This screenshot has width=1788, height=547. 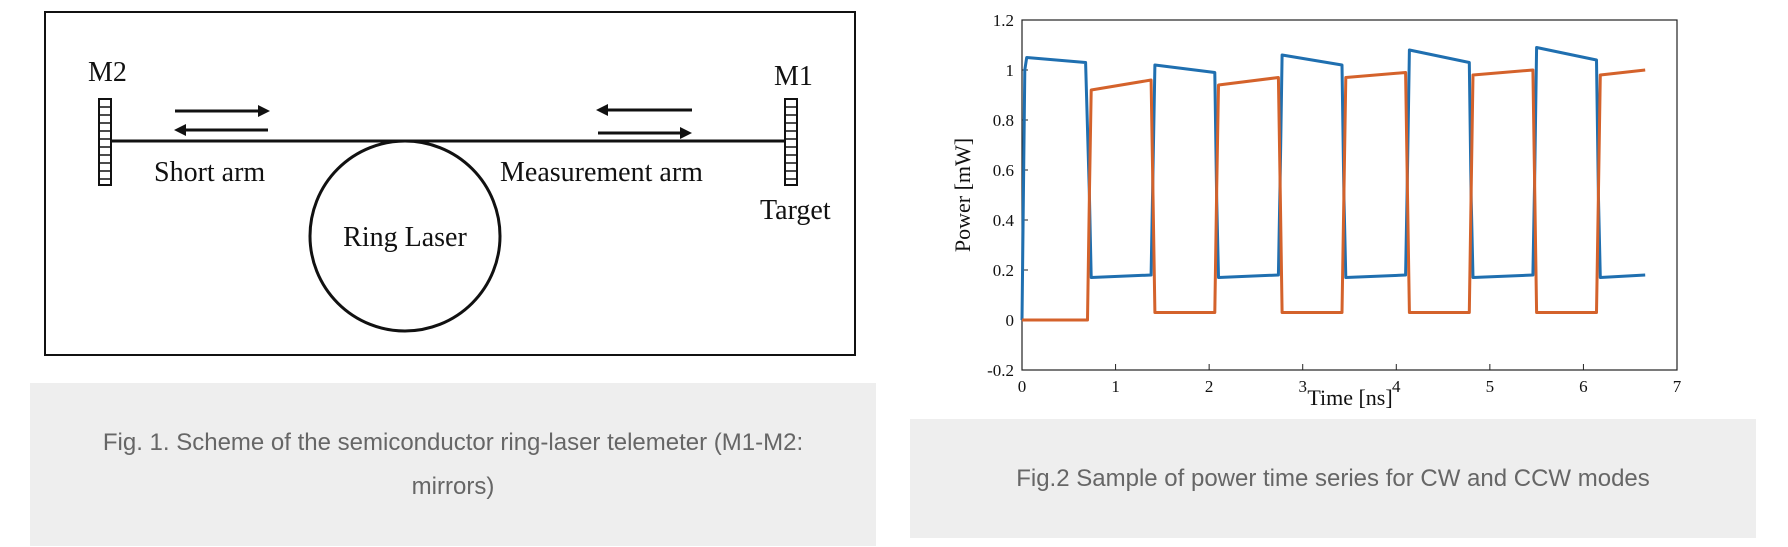 I want to click on measurement-arm-label: Measurement arm, so click(x=601, y=172).